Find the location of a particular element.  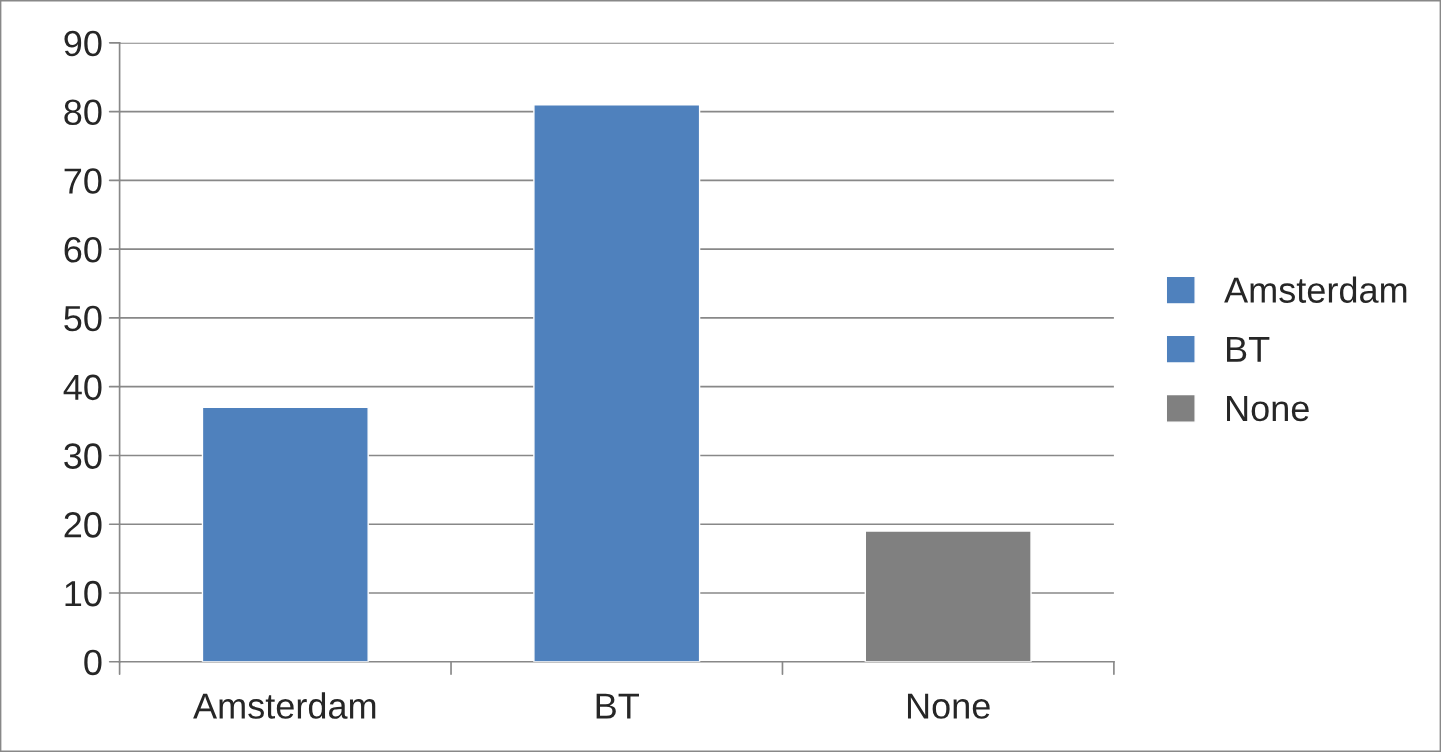

y-tick-label: 0 is located at coordinates (93, 662).